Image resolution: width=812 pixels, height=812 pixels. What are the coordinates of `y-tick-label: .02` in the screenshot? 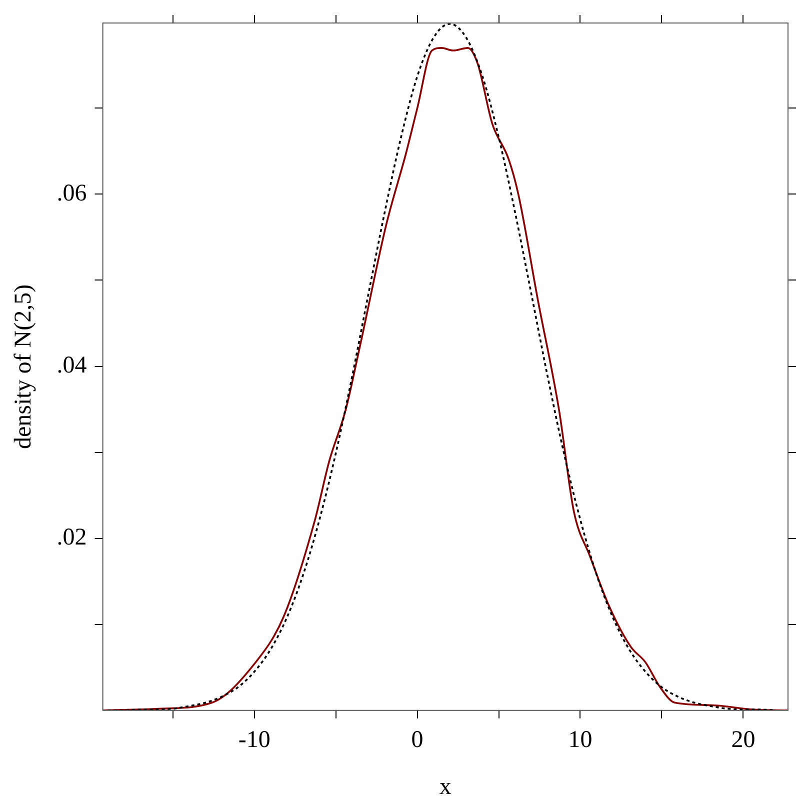 It's located at (71, 537).